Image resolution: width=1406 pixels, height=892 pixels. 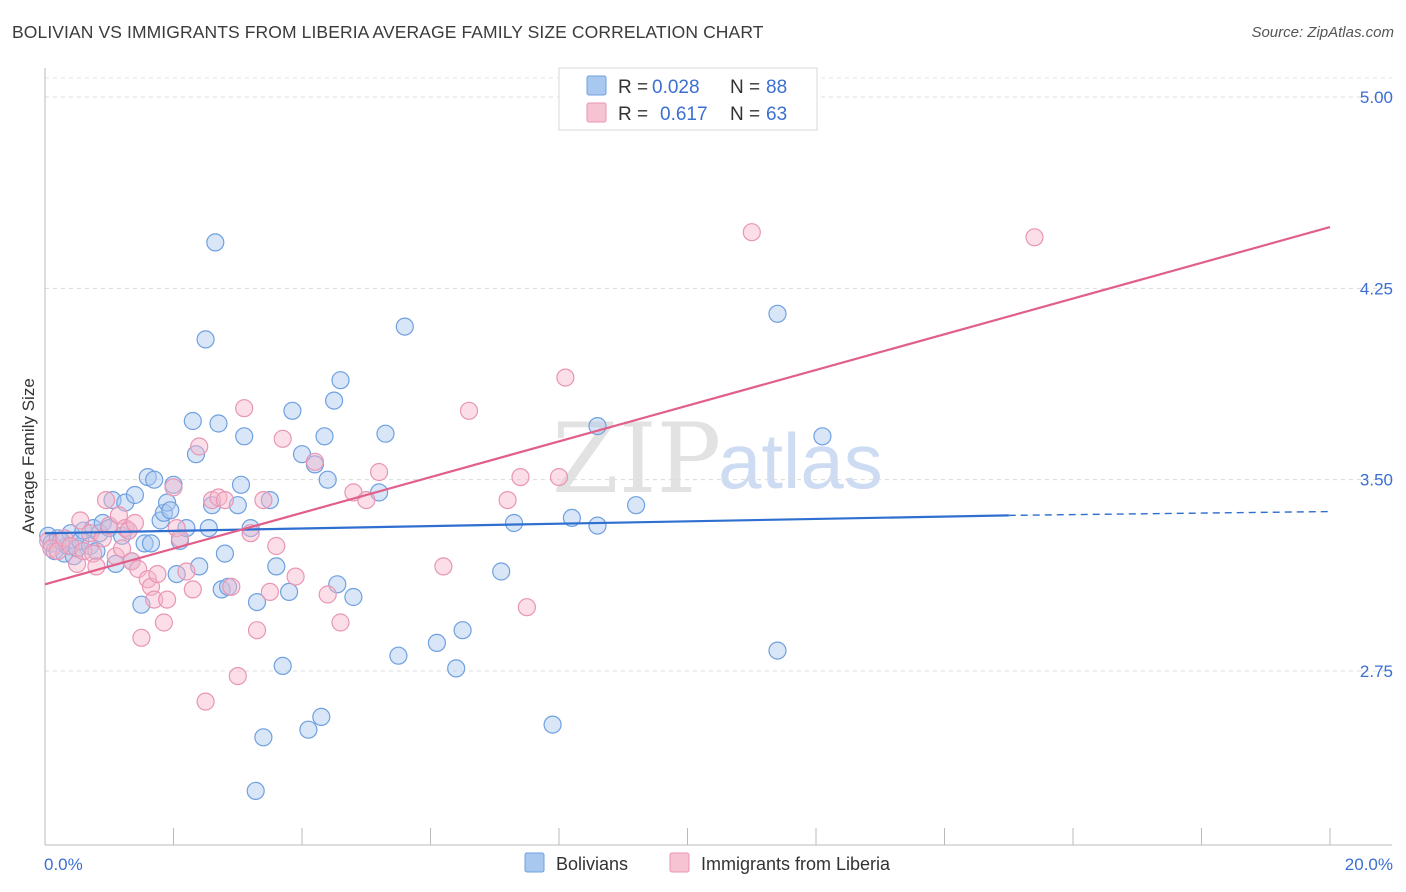 I want to click on series-legend: Bolivians Immigrants from Liberia, so click(x=707, y=863).